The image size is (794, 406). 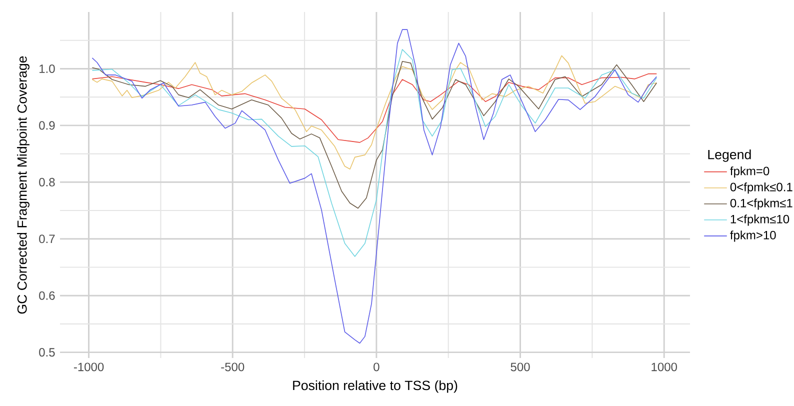 What do you see at coordinates (760, 220) in the screenshot?
I see `legend-label: 1<fpkm≤10` at bounding box center [760, 220].